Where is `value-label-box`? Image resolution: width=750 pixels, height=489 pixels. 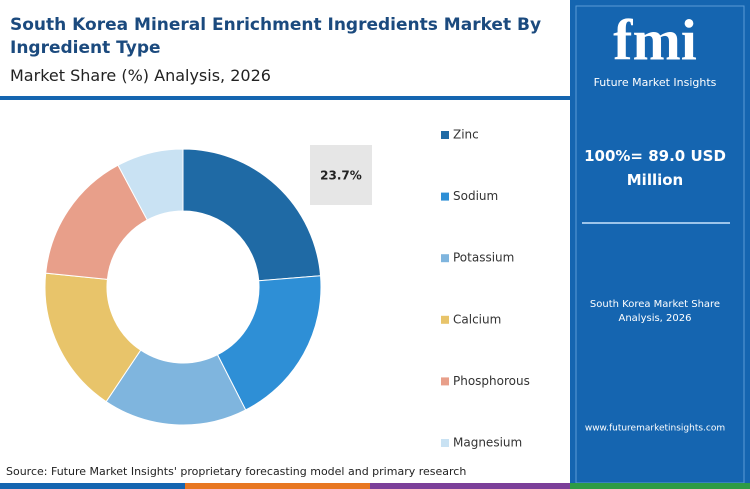 value-label-box is located at coordinates (341, 175).